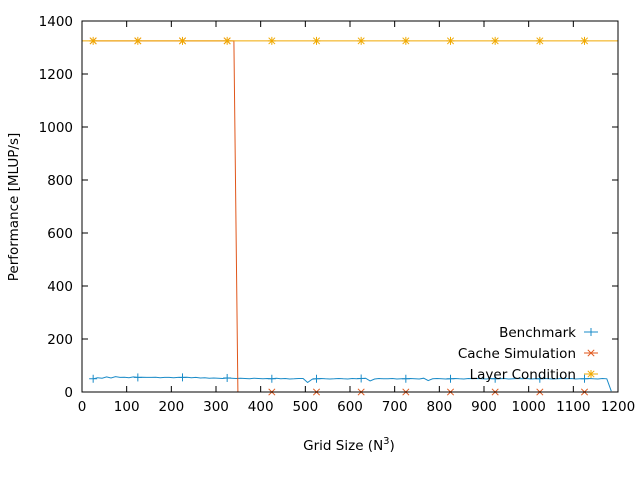 The height and width of the screenshot is (480, 640). Describe the element at coordinates (618, 407) in the screenshot. I see `x-tick-label: 1200` at that location.